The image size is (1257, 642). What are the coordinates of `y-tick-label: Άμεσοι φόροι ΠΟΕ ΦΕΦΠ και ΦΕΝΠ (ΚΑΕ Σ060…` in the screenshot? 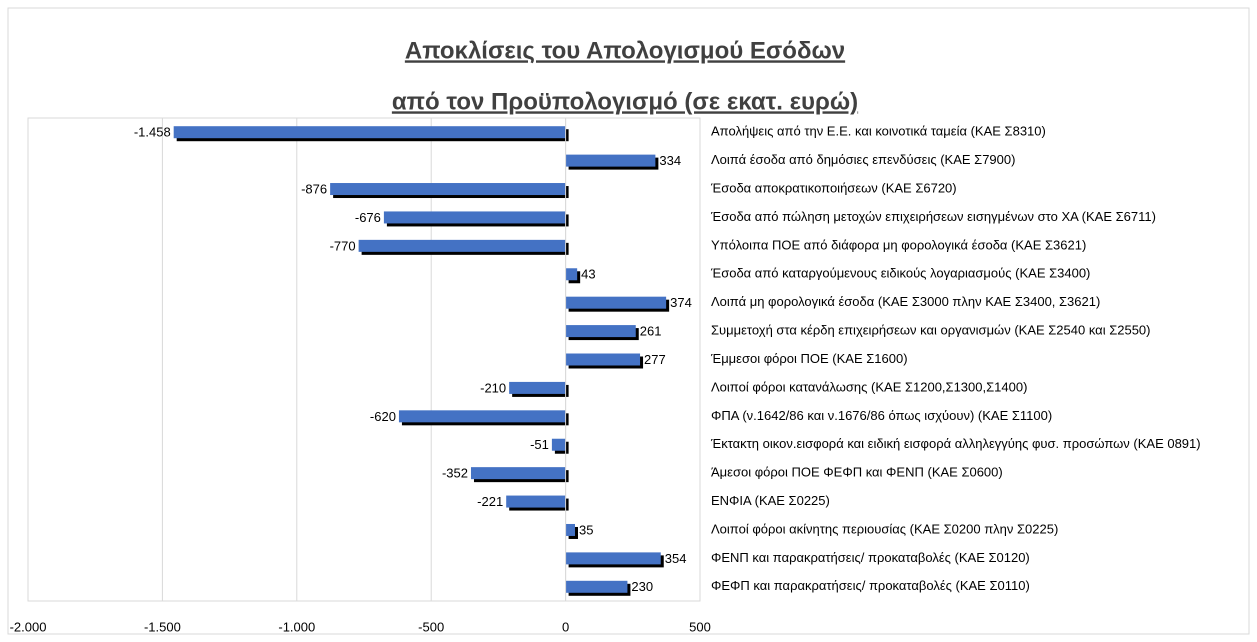 It's located at (857, 472).